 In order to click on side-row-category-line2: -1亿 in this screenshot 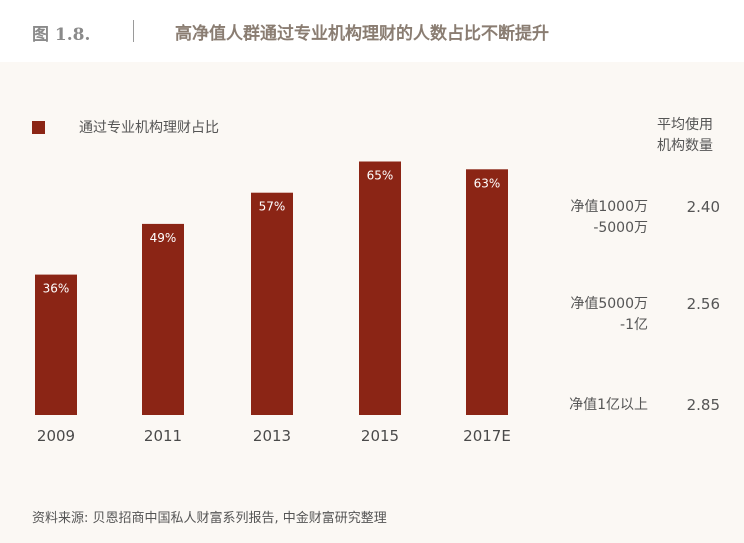, I will do `click(634, 325)`.